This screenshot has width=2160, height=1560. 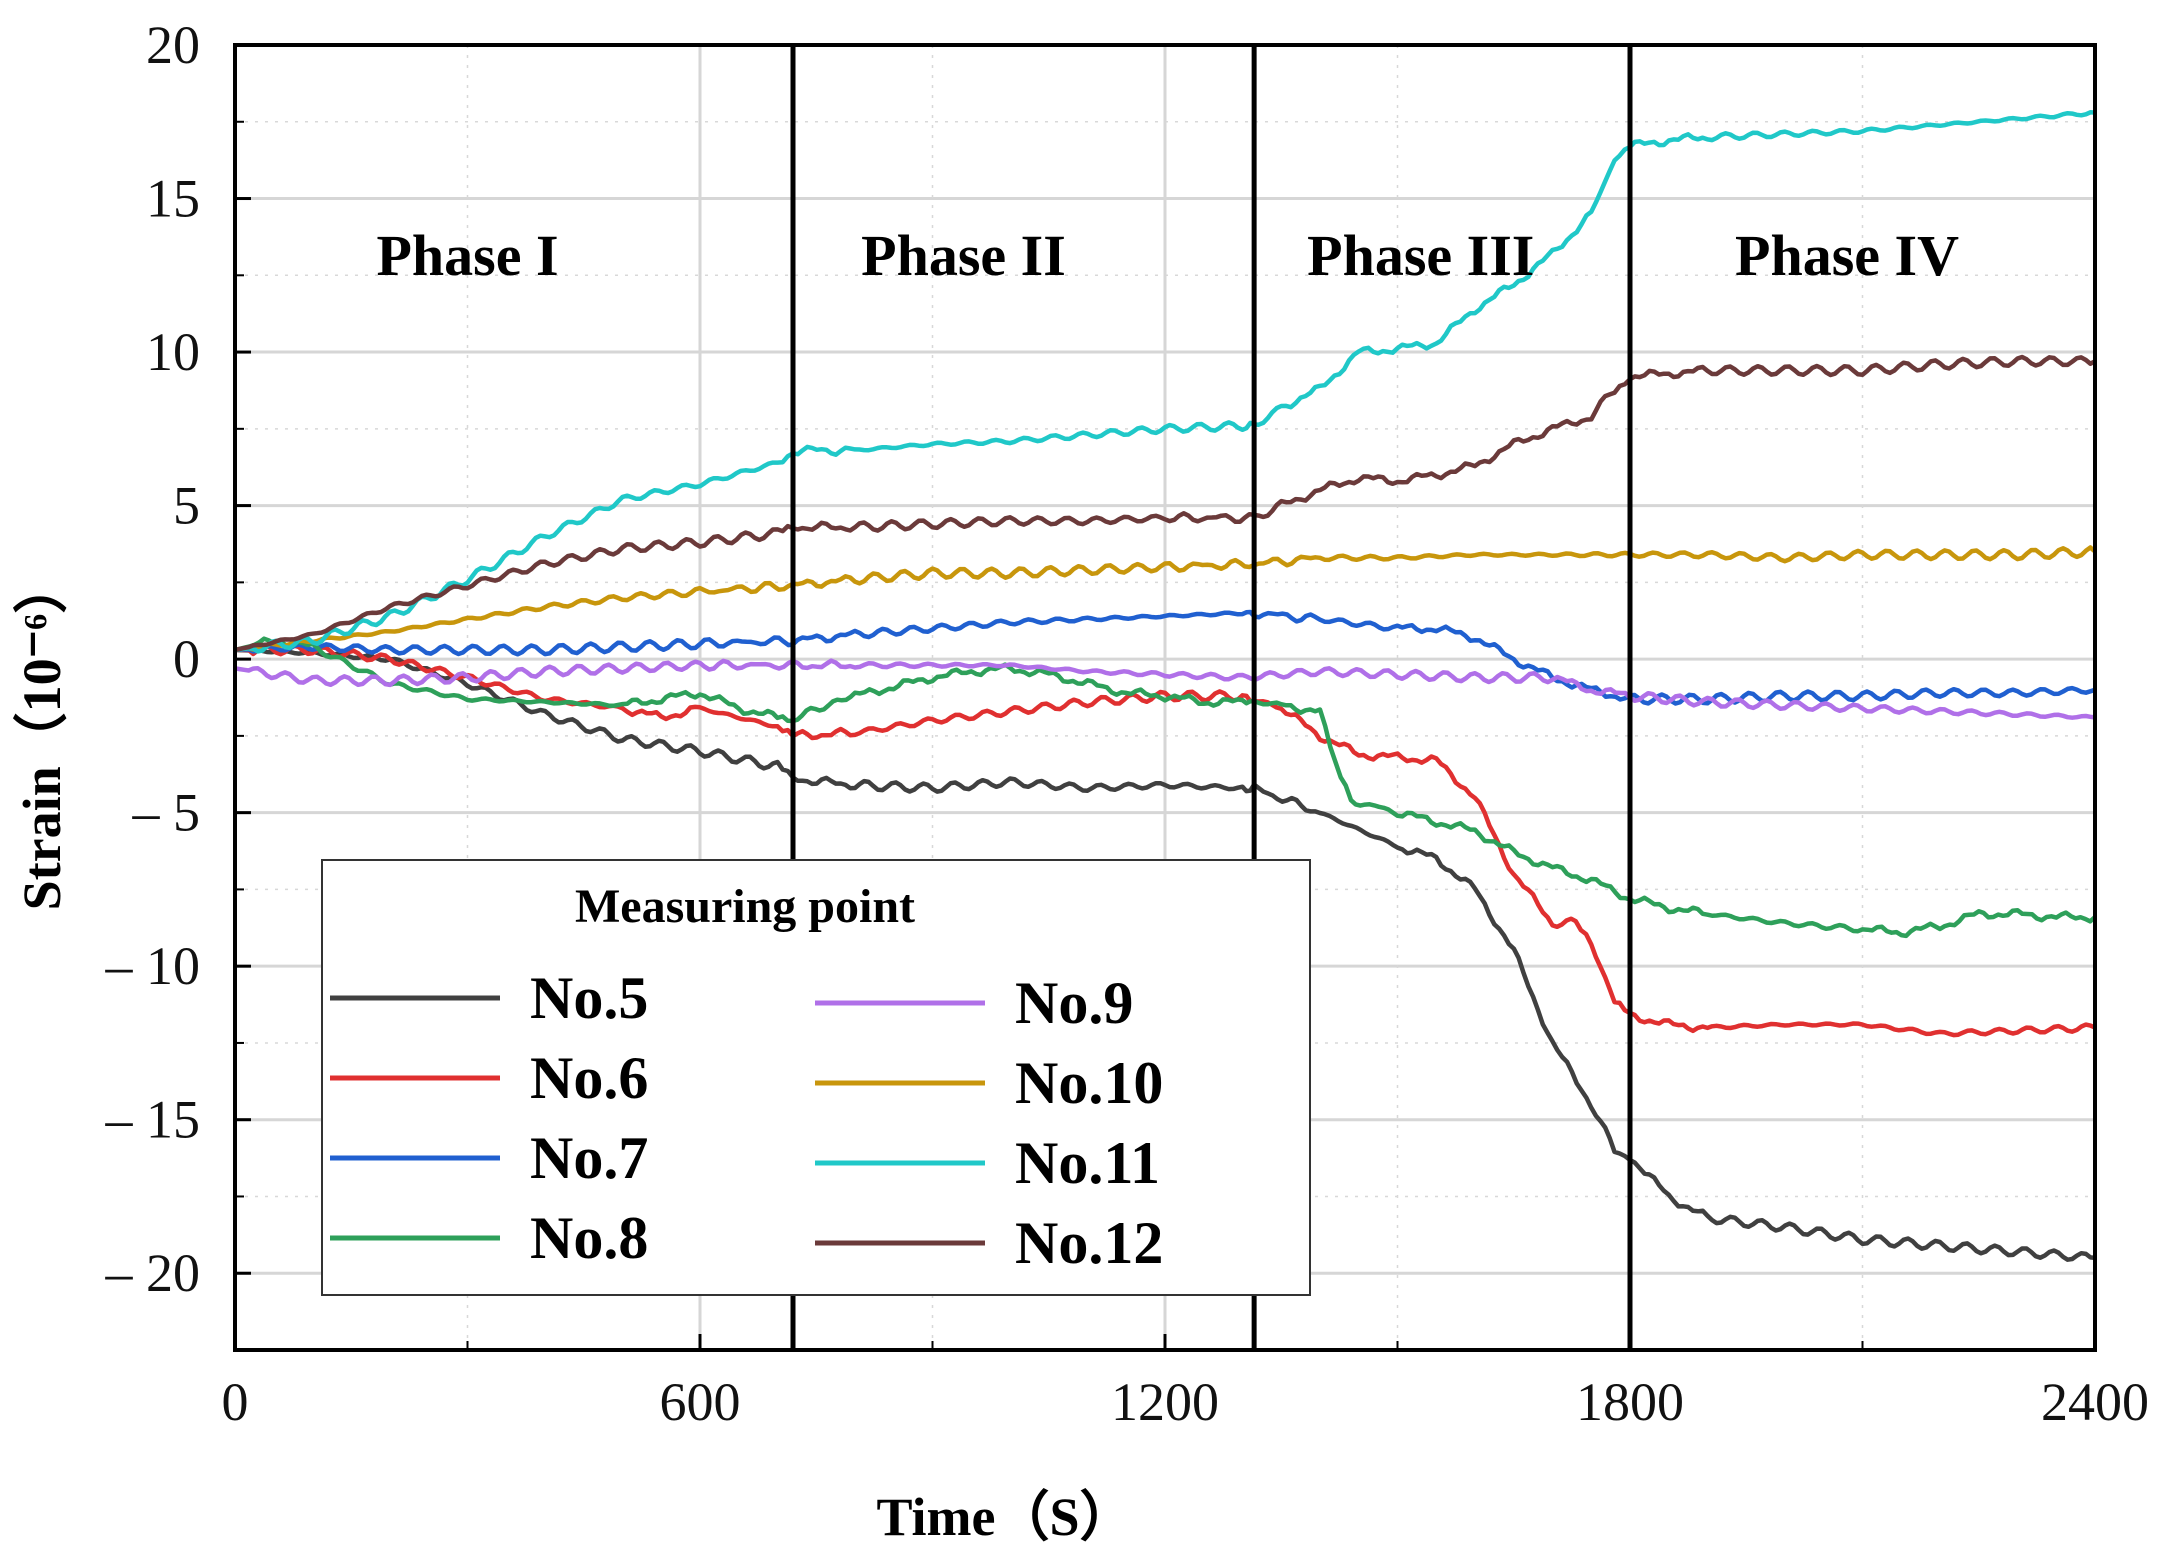 I want to click on y-tick-label: 10, so click(x=173, y=352).